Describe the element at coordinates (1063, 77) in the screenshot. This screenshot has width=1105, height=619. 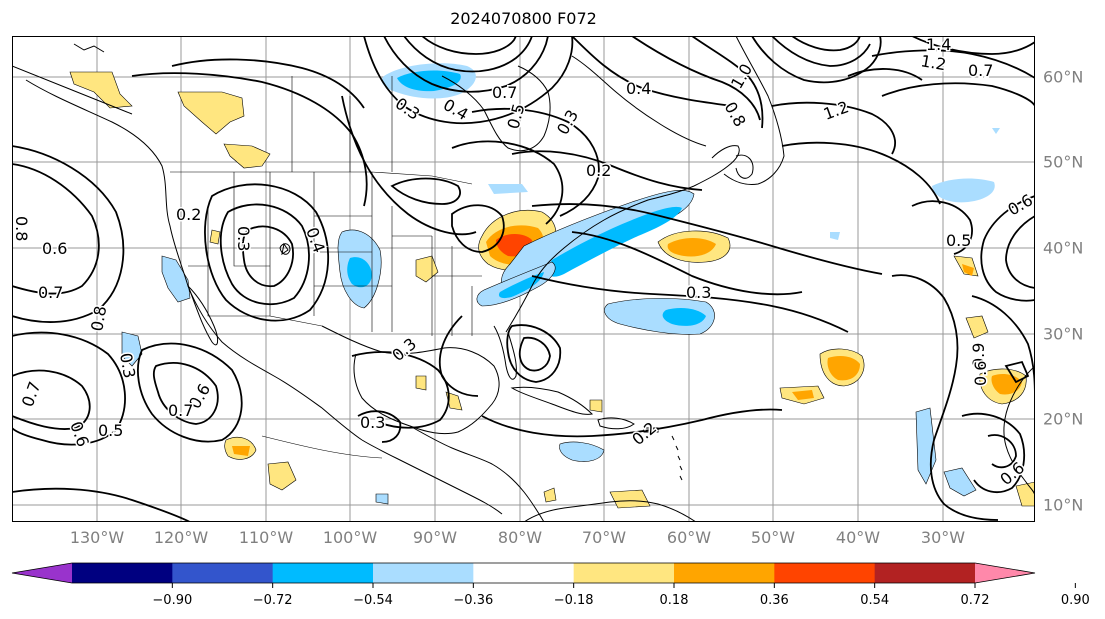
I see `lat-label: 60°N` at that location.